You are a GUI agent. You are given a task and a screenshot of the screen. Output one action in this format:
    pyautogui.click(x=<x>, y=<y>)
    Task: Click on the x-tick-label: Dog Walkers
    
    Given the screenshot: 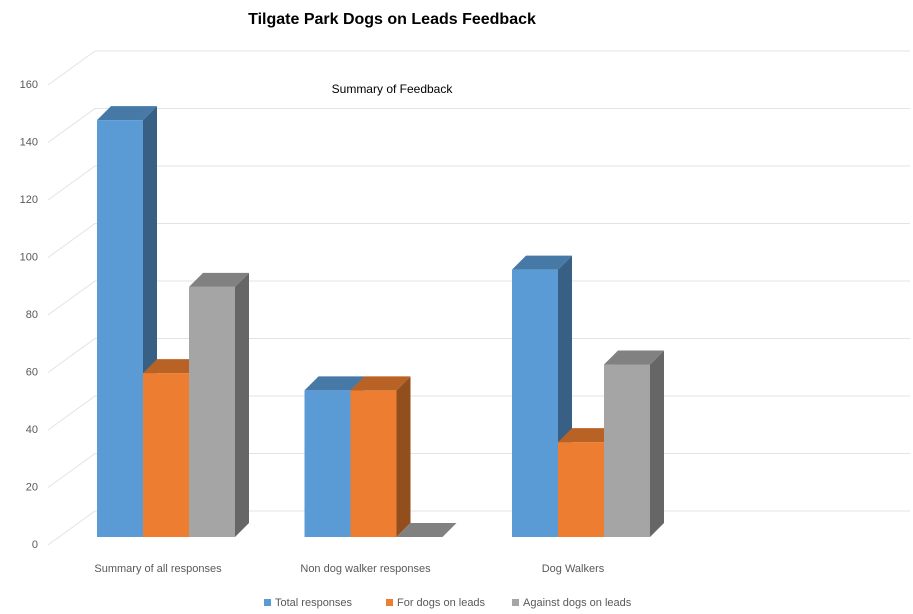 What is the action you would take?
    pyautogui.click(x=573, y=569)
    